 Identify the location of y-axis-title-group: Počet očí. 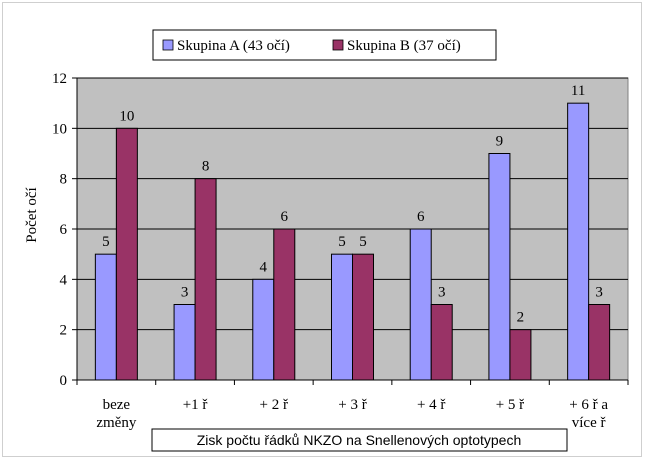
(32, 214).